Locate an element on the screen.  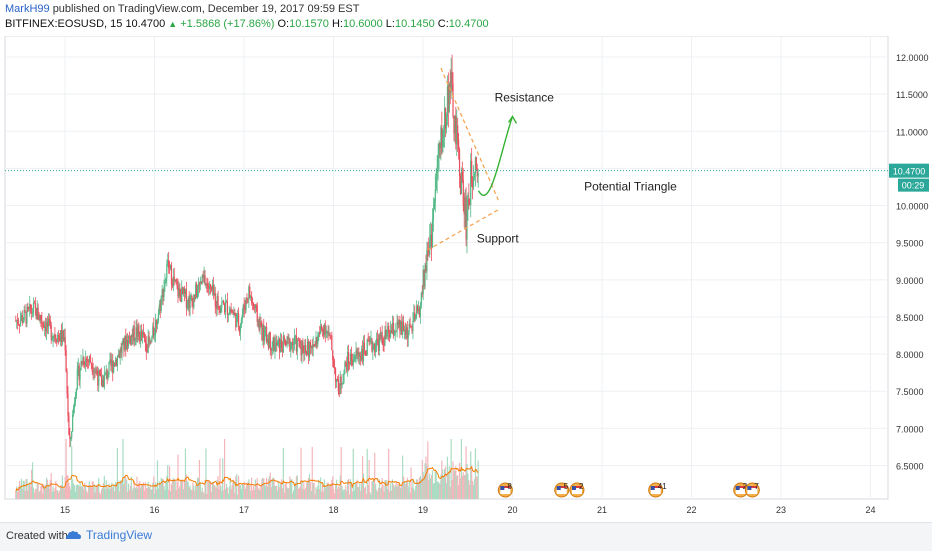
low-label: L: is located at coordinates (390, 24).